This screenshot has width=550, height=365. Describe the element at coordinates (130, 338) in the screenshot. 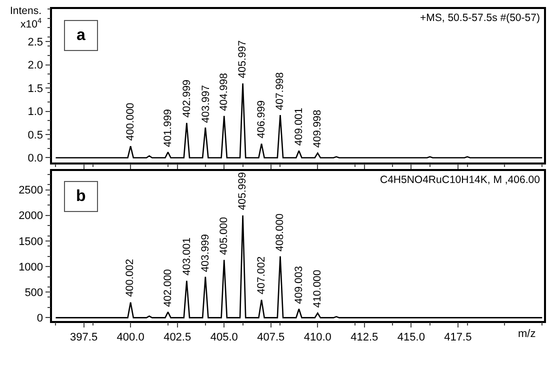

I see `x-tick-label: 400.0` at that location.